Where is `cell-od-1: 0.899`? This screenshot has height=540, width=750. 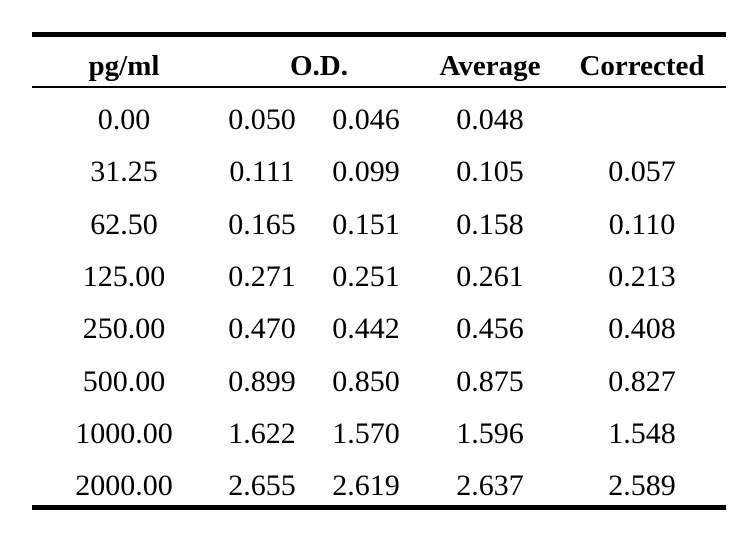 cell-od-1: 0.899 is located at coordinates (262, 381).